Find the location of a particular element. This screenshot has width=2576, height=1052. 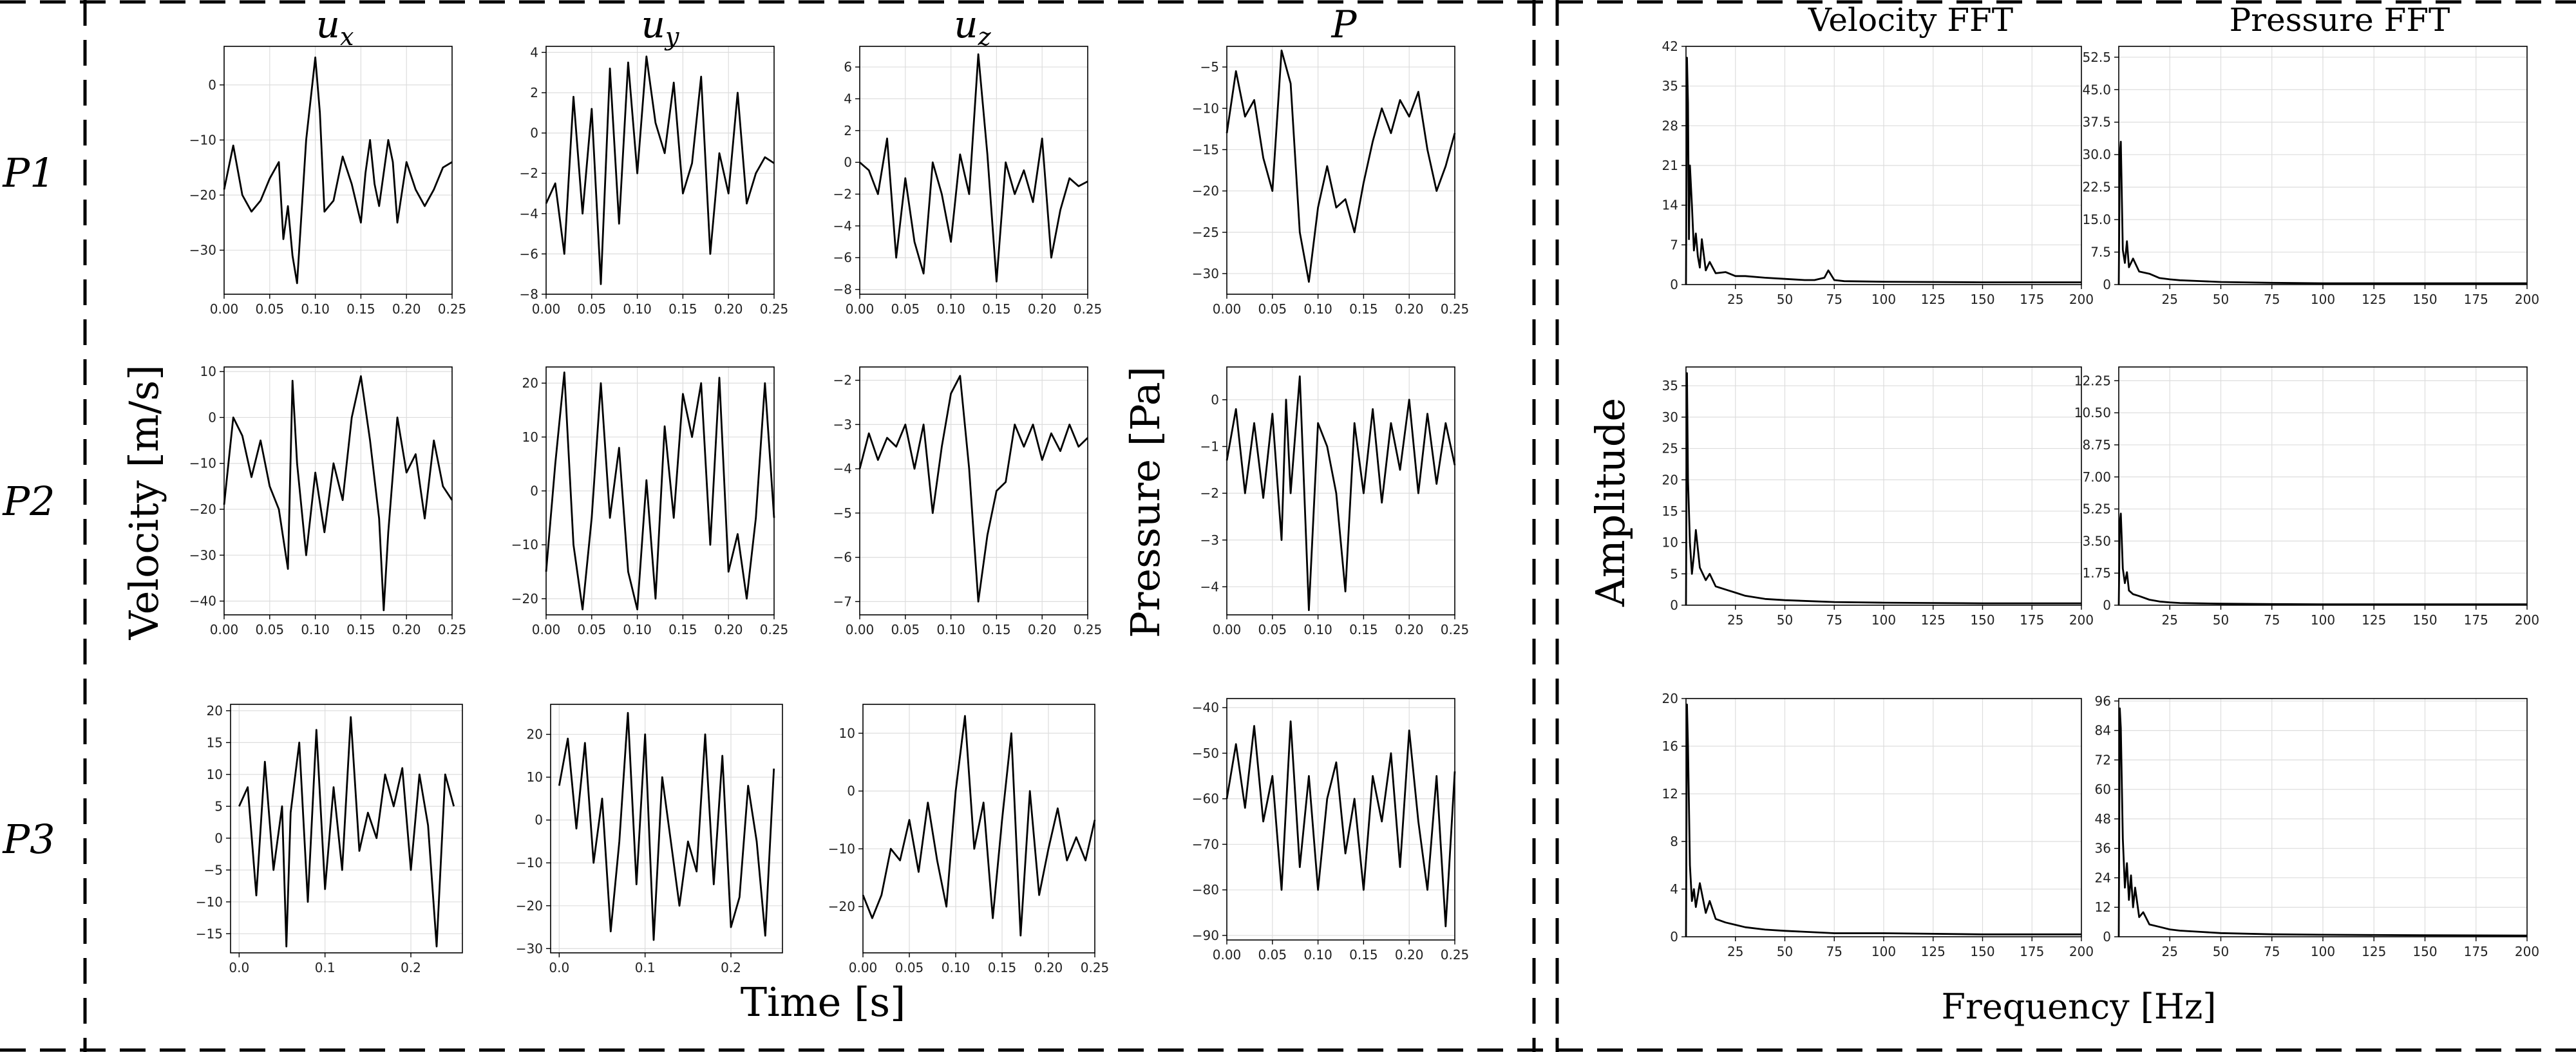

y-tick-label: 42 is located at coordinates (1670, 46).